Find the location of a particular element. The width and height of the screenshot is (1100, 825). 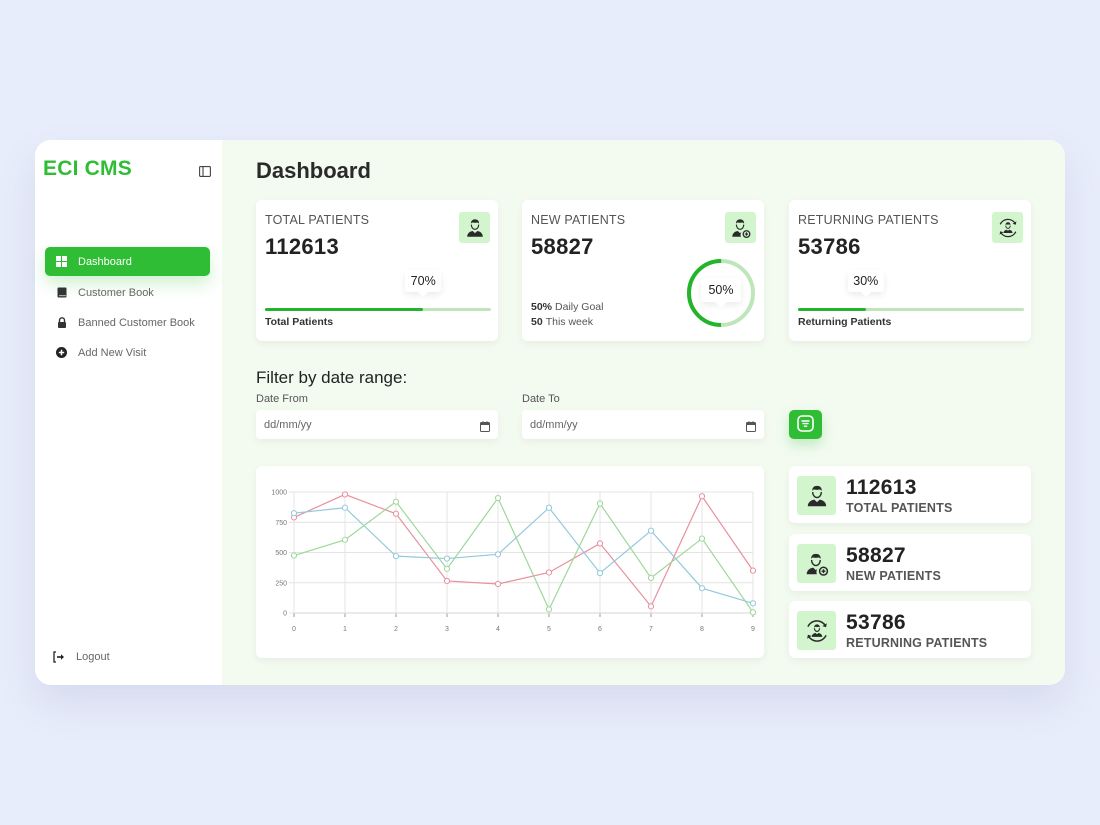

x-tick-label: 6 is located at coordinates (600, 629).